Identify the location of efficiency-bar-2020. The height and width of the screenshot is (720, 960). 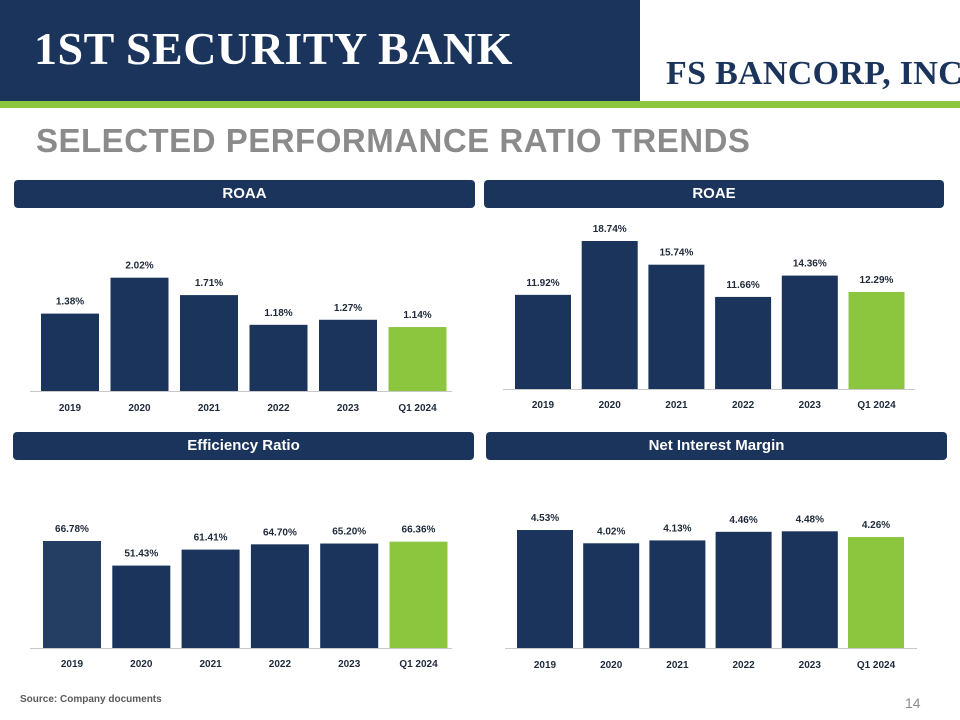
(141, 606).